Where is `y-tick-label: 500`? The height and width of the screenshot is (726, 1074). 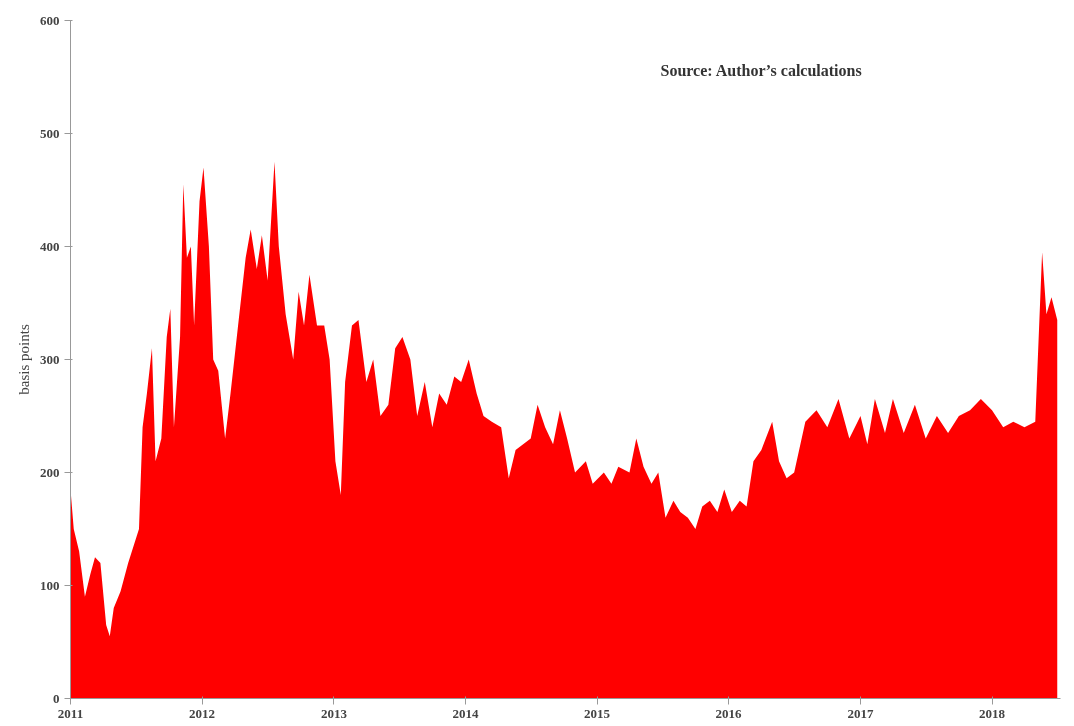 y-tick-label: 500 is located at coordinates (50, 133).